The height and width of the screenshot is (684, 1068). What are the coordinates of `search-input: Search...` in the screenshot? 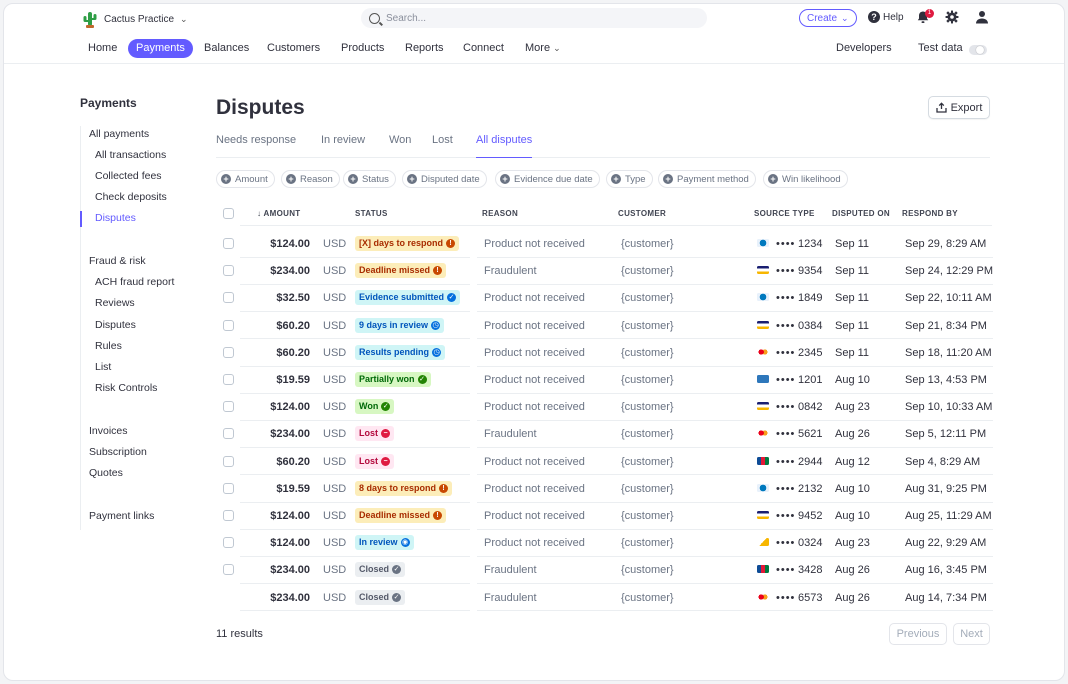 It's located at (534, 18).